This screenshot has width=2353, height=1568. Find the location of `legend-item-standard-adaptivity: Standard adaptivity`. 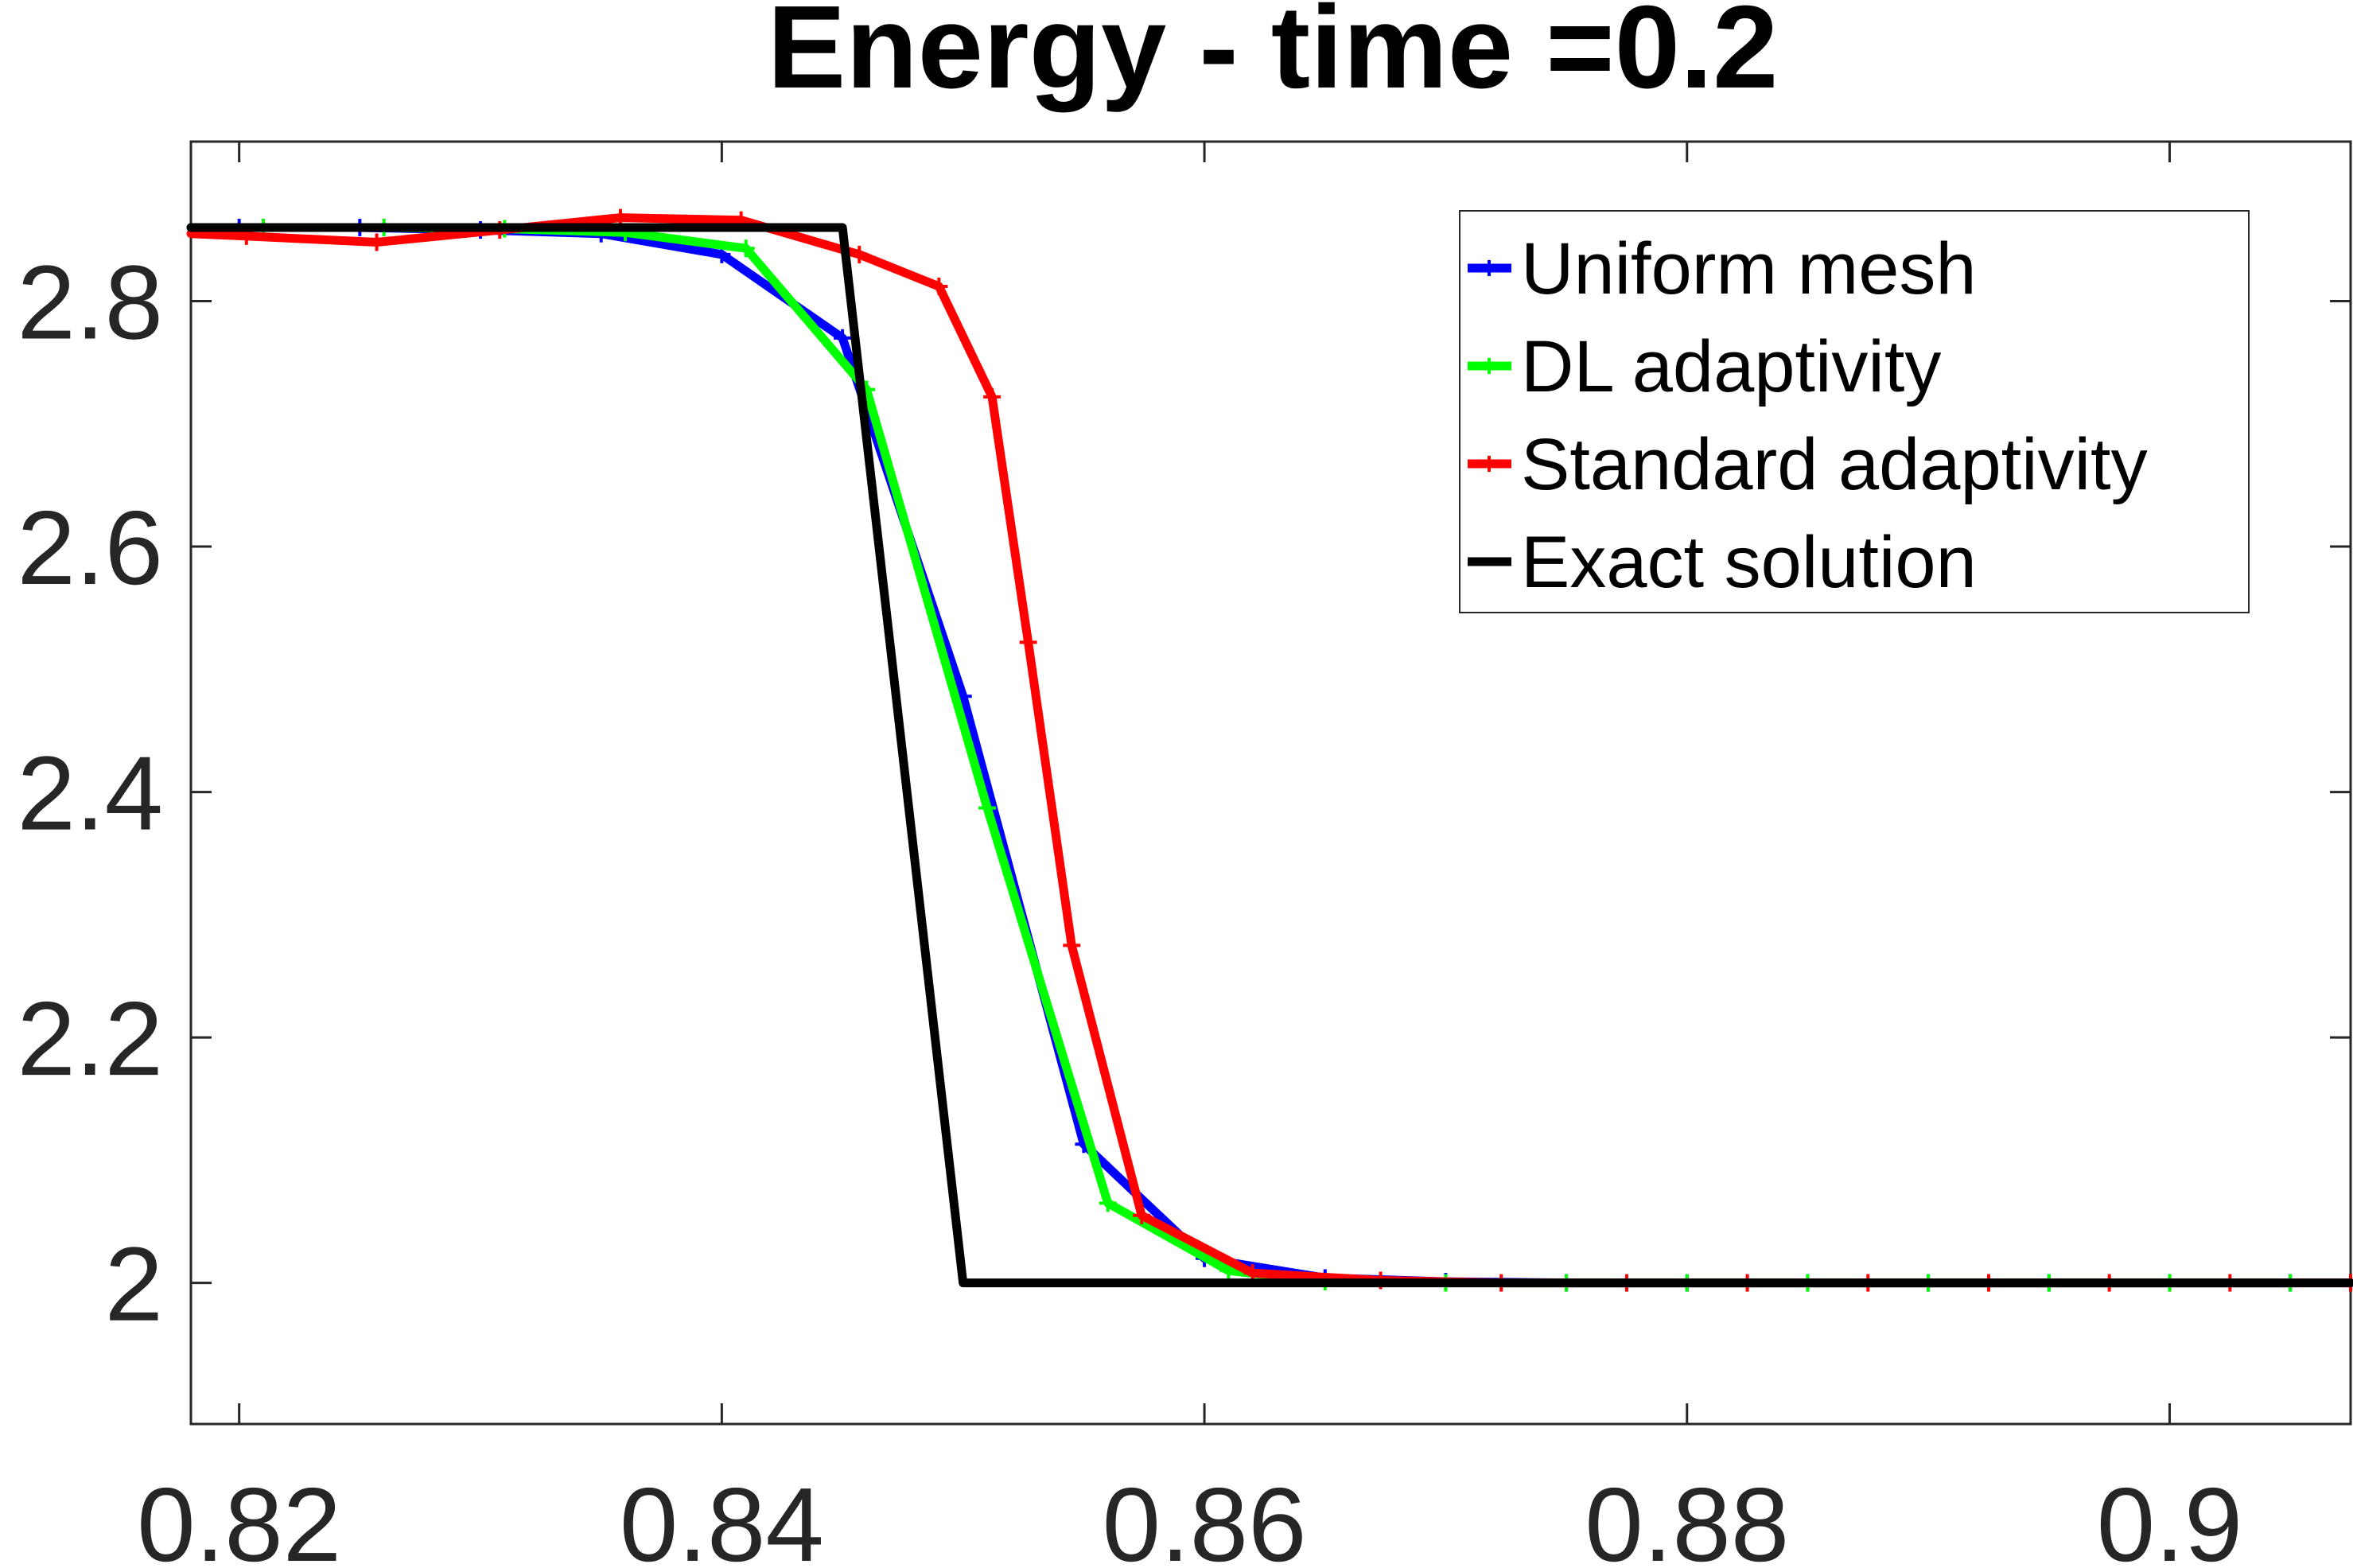

legend-item-standard-adaptivity: Standard adaptivity is located at coordinates (1808, 464).